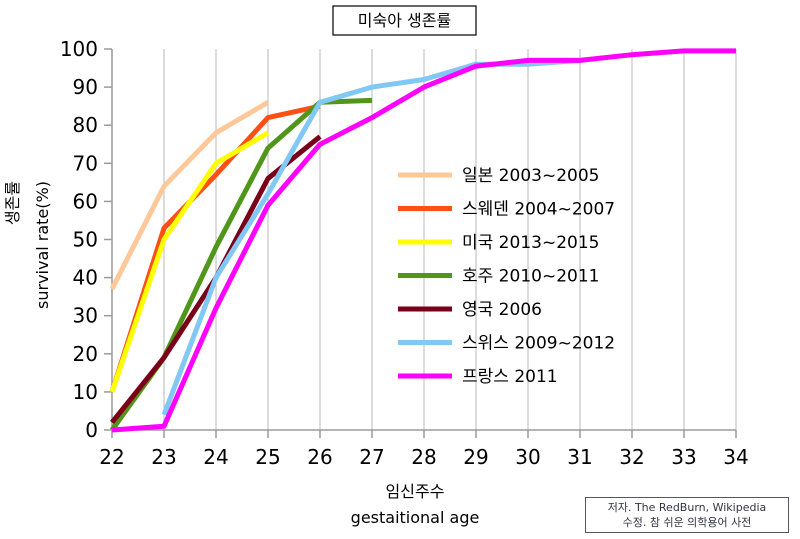  Describe the element at coordinates (111, 457) in the screenshot. I see `x-tick-label: 22` at that location.